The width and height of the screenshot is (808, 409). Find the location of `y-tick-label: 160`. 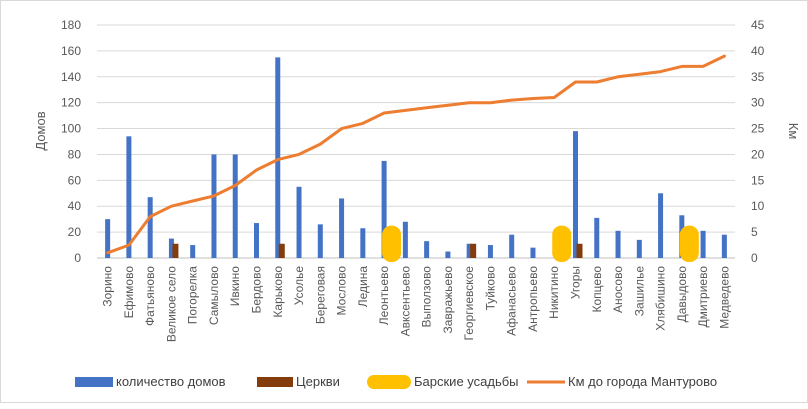

y-tick-label: 160 is located at coordinates (71, 51).